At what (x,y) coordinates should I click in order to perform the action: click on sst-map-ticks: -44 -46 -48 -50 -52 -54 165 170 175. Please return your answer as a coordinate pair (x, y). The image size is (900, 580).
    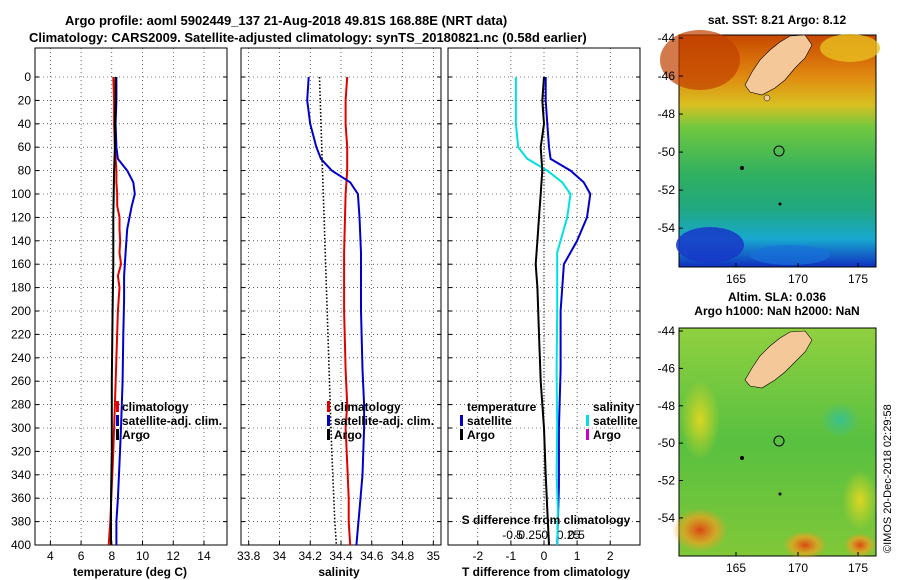
    Looking at the image, I should click on (763, 158).